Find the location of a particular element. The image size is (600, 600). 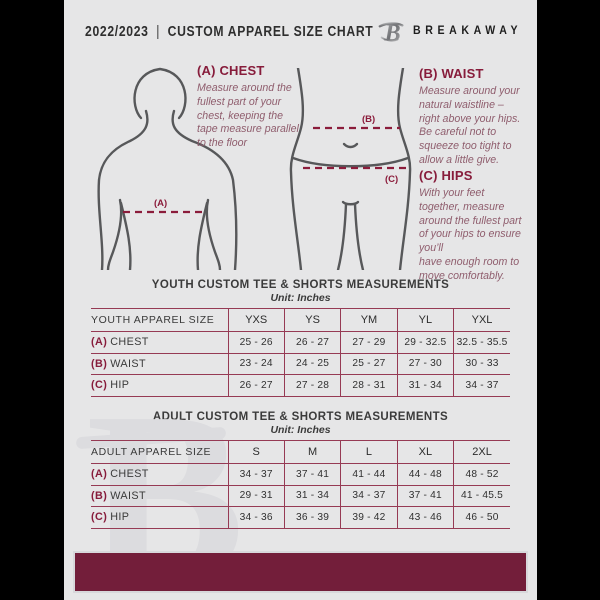

adult-table-unit: Unit: Inches is located at coordinates (300, 430).